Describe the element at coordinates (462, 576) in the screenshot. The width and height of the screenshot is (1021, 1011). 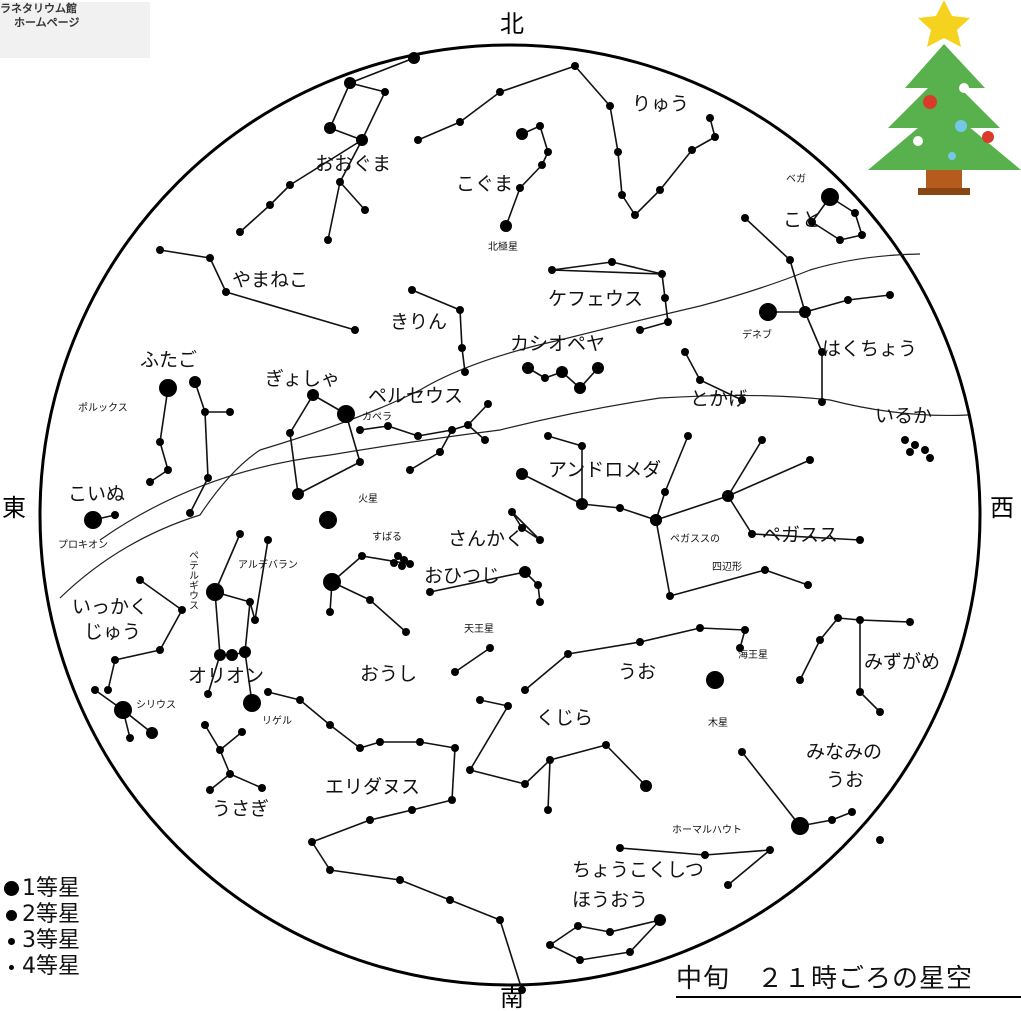
I see `label-ohitsuji: おひつじ` at that location.